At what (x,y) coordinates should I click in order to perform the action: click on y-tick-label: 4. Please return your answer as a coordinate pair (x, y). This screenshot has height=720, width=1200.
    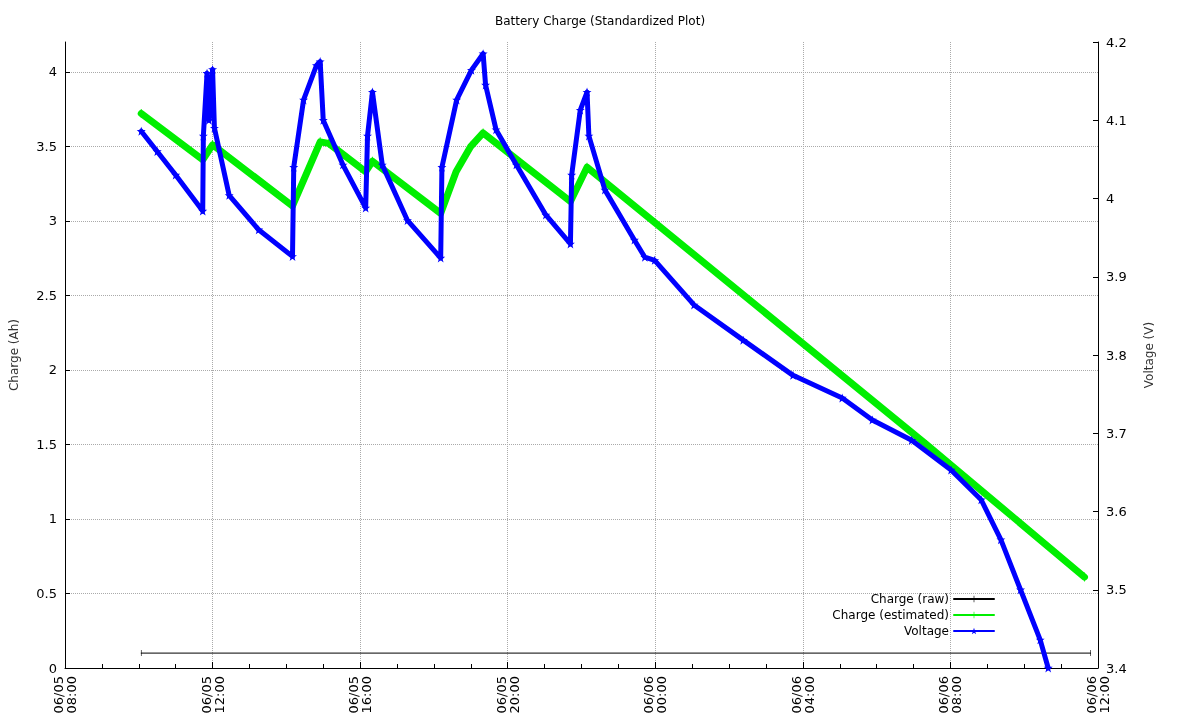
    Looking at the image, I should click on (52, 72).